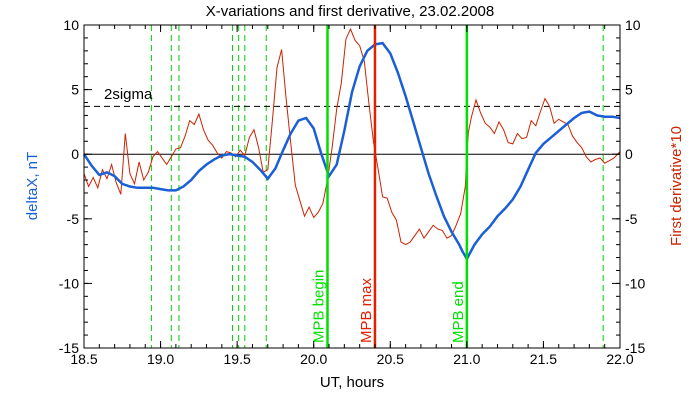  I want to click on y-tick-label-right: -15, so click(635, 348).